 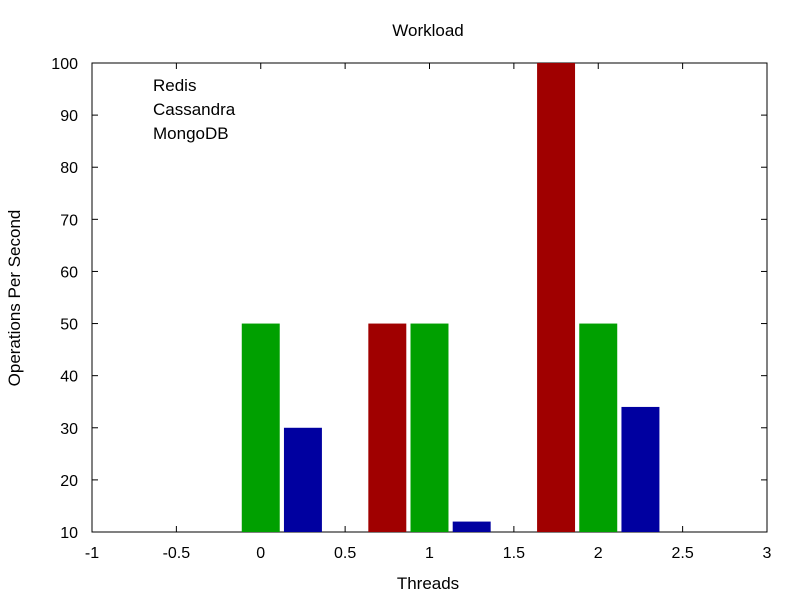 What do you see at coordinates (177, 553) in the screenshot?
I see `x-tick-label: -0.5` at bounding box center [177, 553].